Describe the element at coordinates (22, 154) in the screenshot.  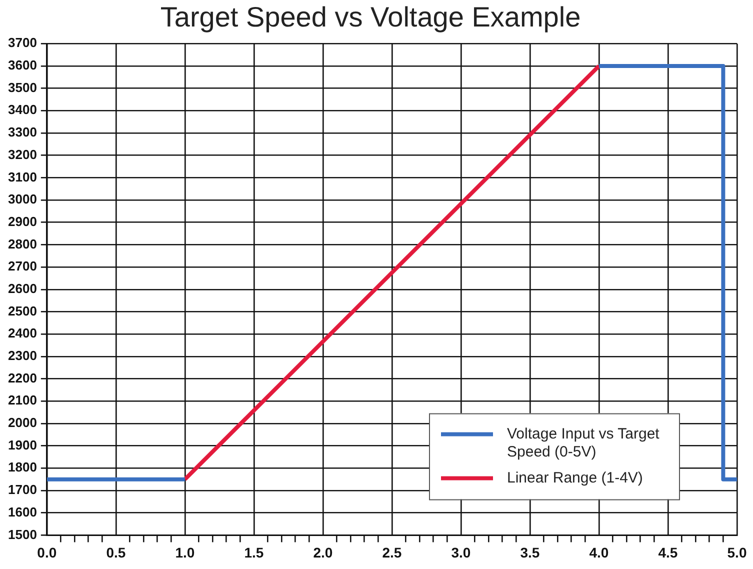
I see `y-tick-label: 3200` at that location.